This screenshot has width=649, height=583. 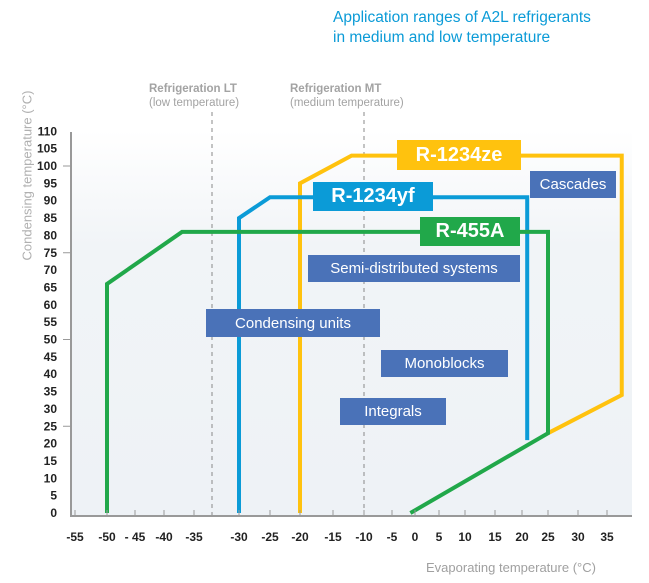 What do you see at coordinates (495, 537) in the screenshot?
I see `x-tick-label: 15` at bounding box center [495, 537].